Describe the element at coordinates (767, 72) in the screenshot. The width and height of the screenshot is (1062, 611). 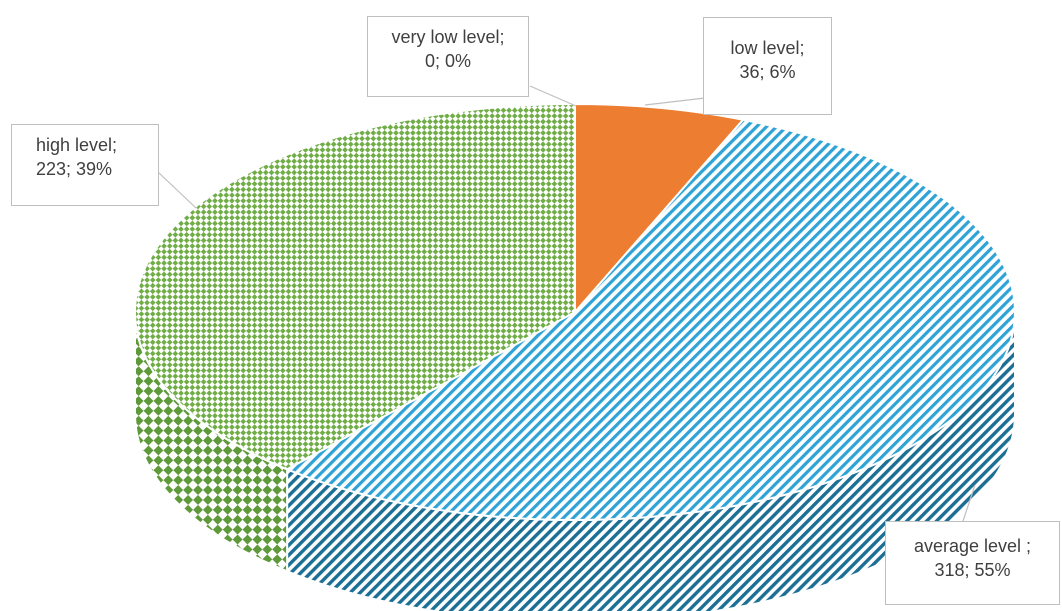
I see `data-label-low-level-value: 36; 6%` at that location.